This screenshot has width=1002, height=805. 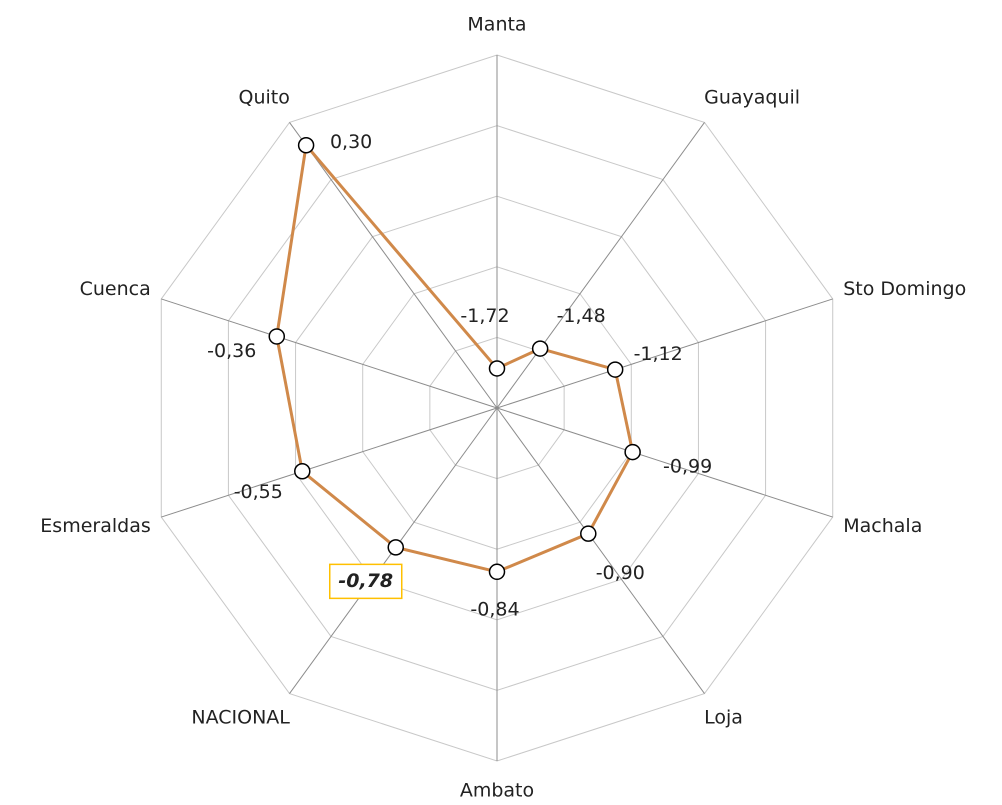 What do you see at coordinates (581, 316) in the screenshot?
I see `value-label: -1,48` at bounding box center [581, 316].